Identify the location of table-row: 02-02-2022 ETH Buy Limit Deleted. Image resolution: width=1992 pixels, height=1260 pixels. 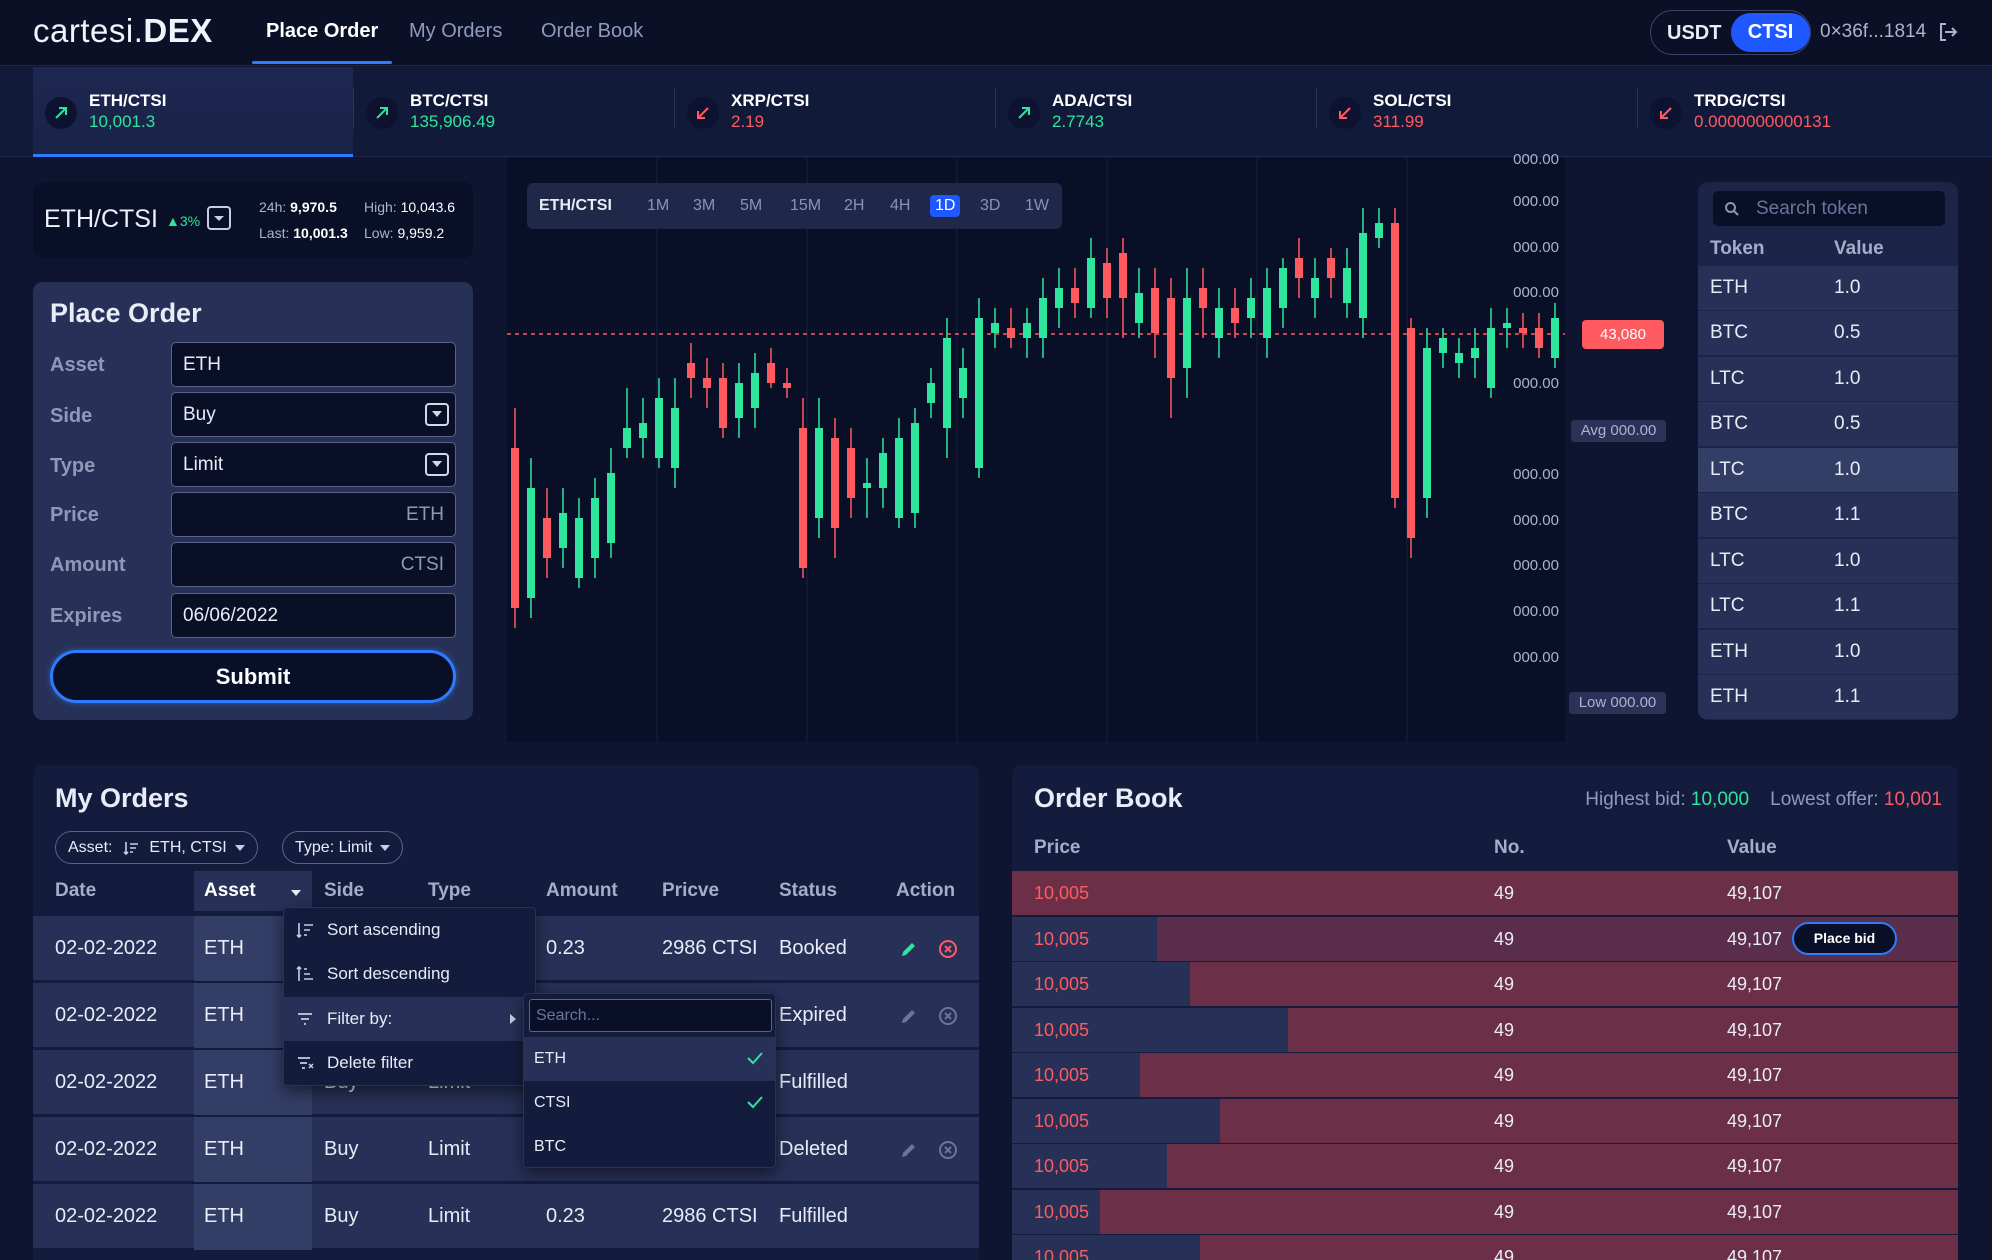
(506, 1149).